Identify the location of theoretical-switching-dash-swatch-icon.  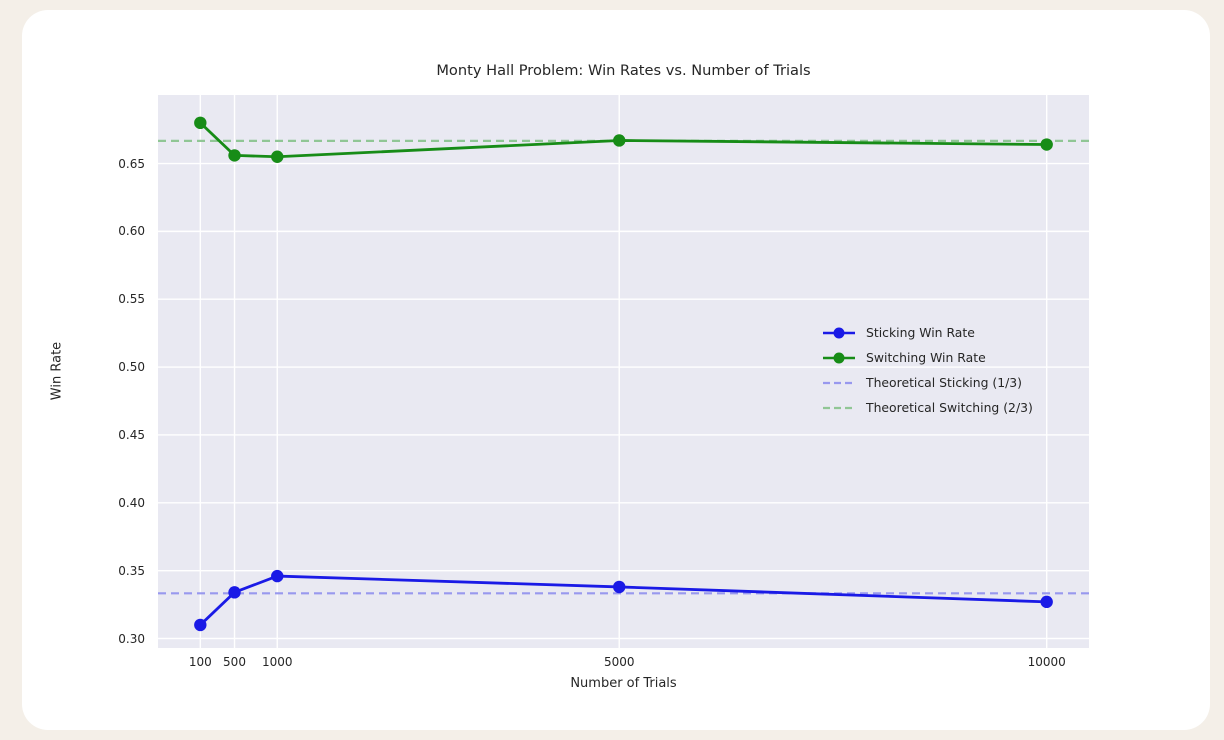
(839, 407).